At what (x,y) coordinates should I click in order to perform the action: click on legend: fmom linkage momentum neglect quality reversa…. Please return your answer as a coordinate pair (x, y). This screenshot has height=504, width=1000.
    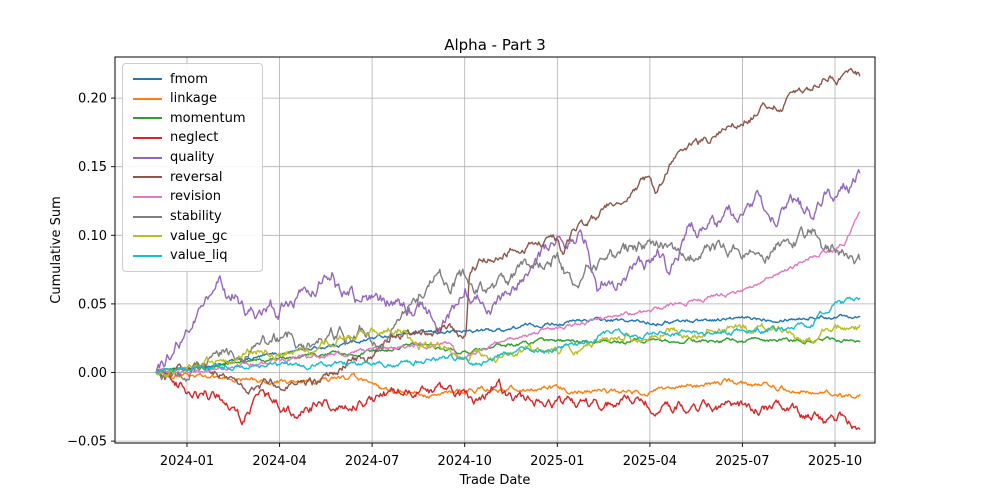
    Looking at the image, I should click on (192, 167).